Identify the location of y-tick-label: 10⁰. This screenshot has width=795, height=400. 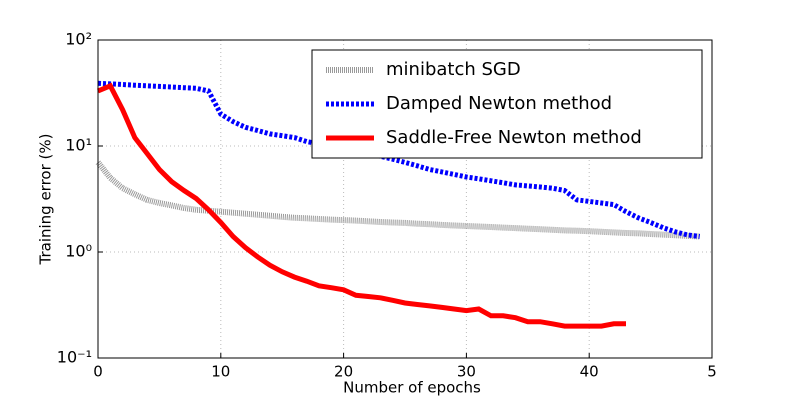
(78, 251).